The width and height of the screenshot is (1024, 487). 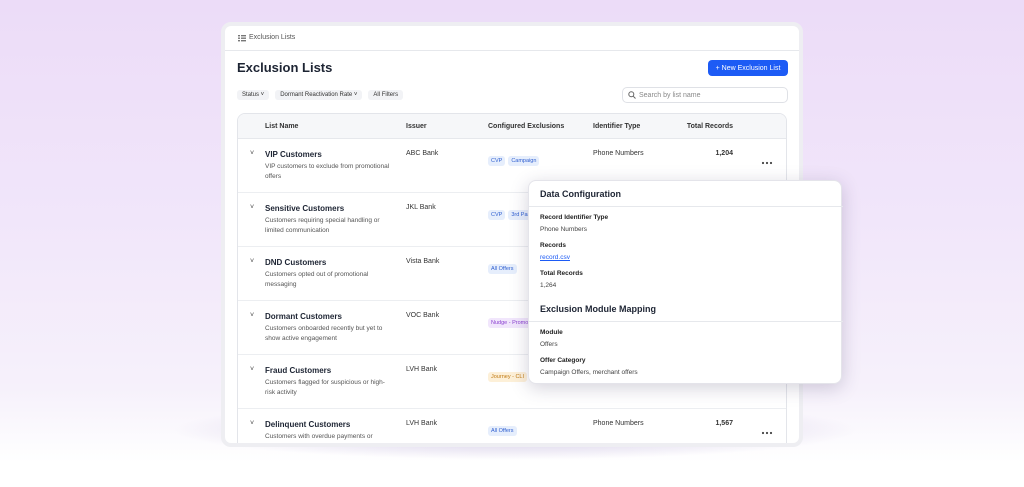 What do you see at coordinates (282, 126) in the screenshot?
I see `column-header: List Name` at bounding box center [282, 126].